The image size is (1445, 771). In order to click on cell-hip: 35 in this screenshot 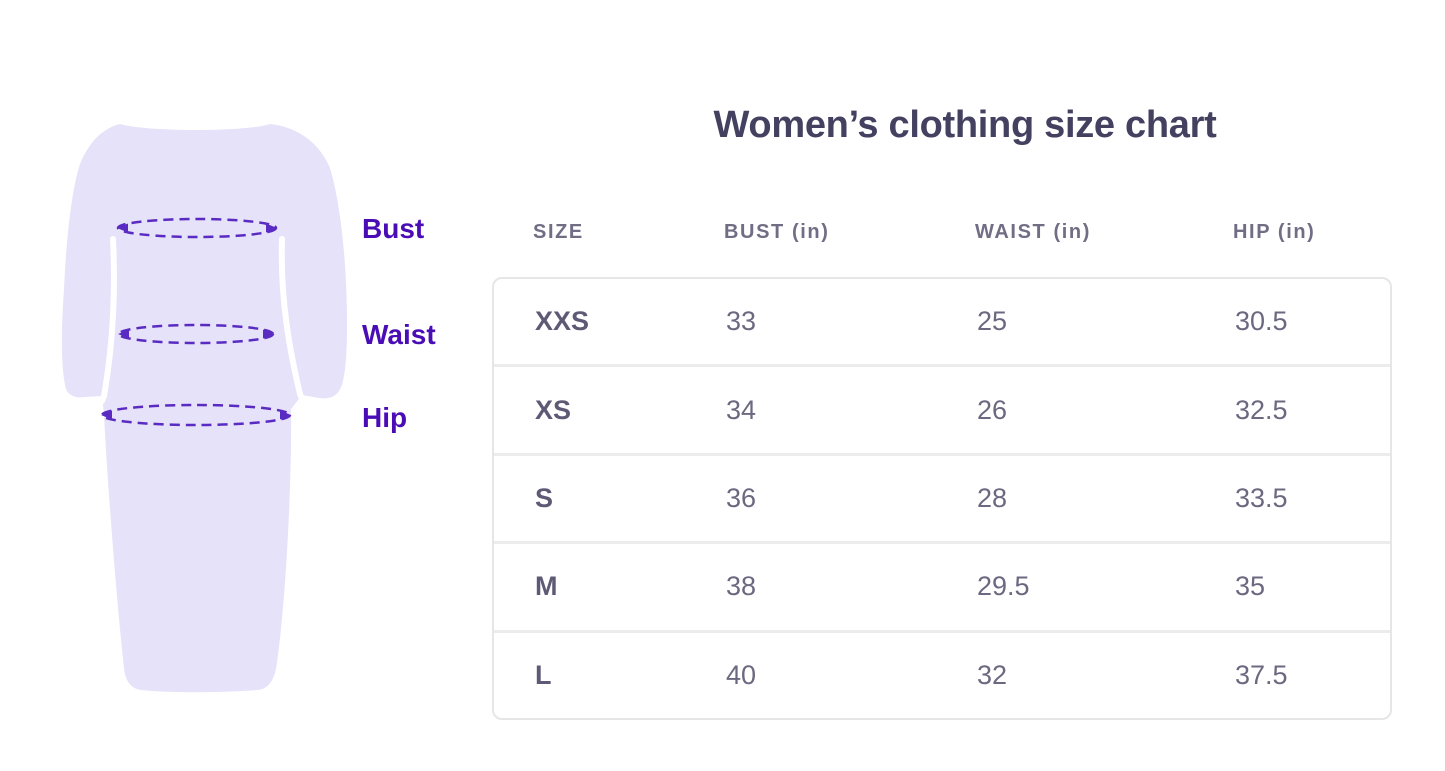, I will do `click(1250, 586)`.